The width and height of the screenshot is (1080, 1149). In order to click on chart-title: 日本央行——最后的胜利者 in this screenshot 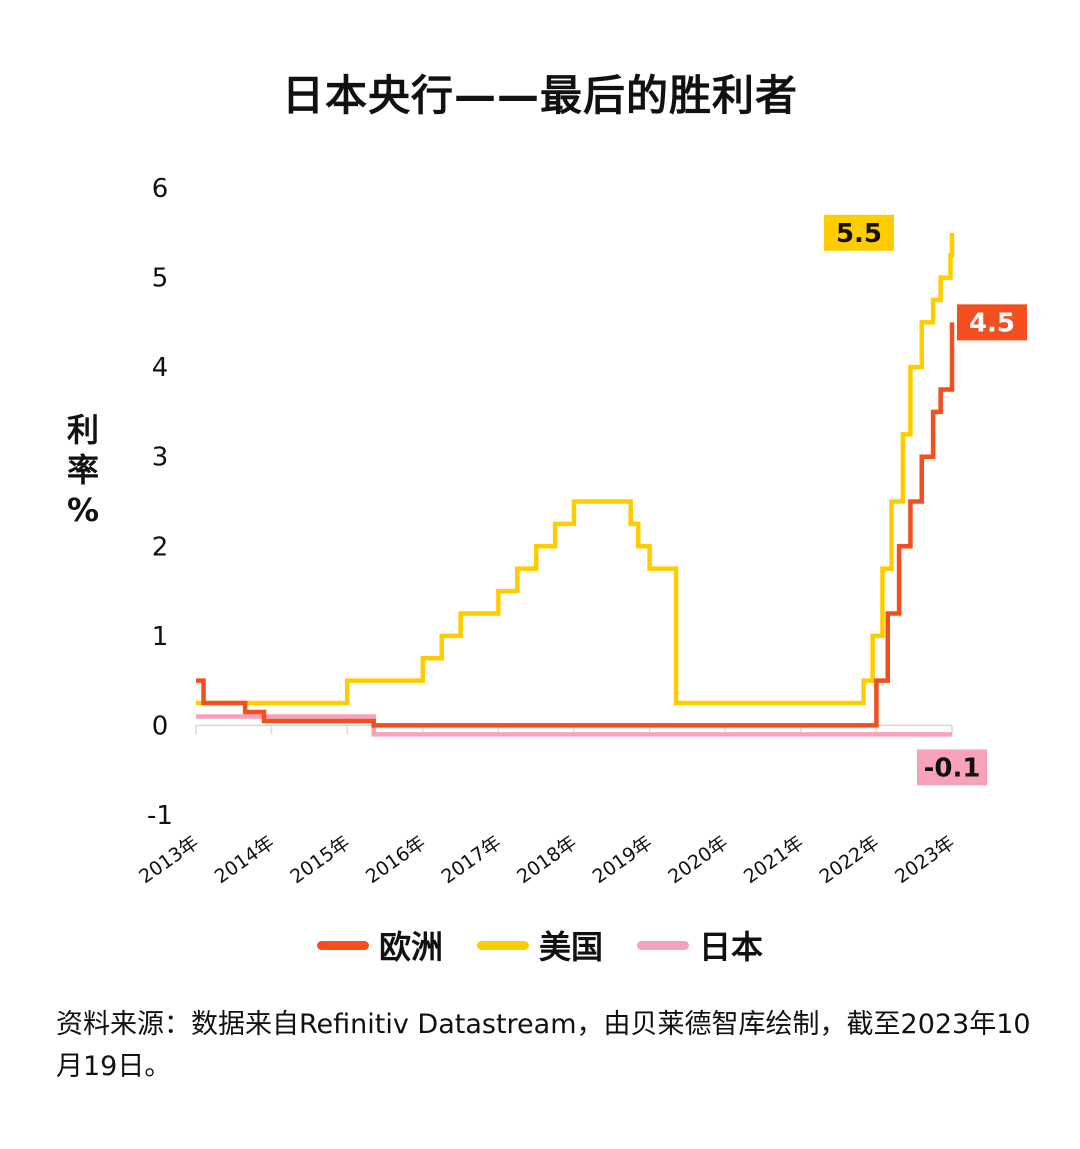, I will do `click(539, 95)`.